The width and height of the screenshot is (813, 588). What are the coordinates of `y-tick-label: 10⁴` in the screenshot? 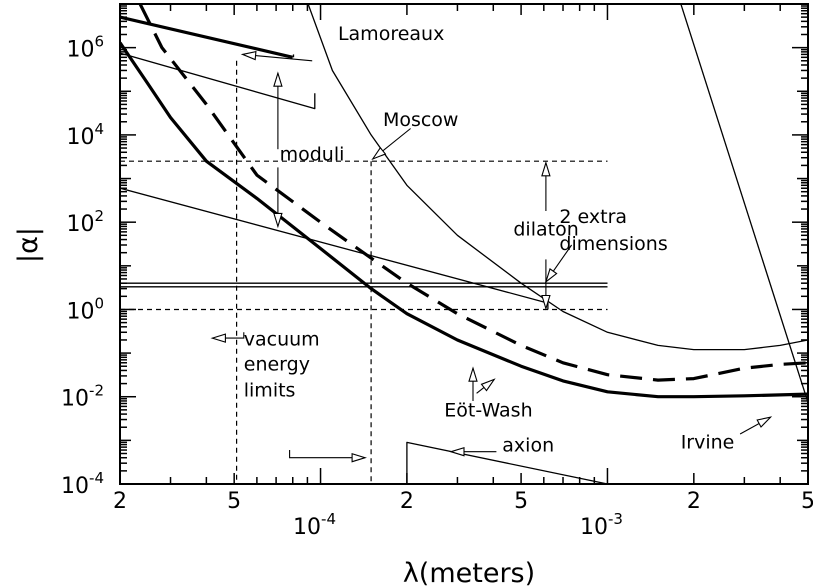 It's located at (85, 135).